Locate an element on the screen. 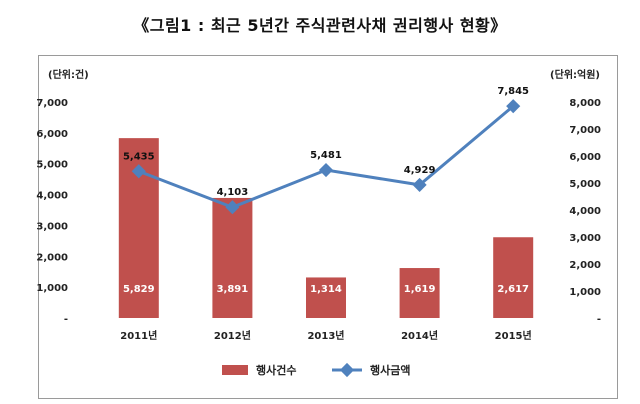 This screenshot has height=404, width=640. left-tick-label: 2,000 is located at coordinates (52, 257).